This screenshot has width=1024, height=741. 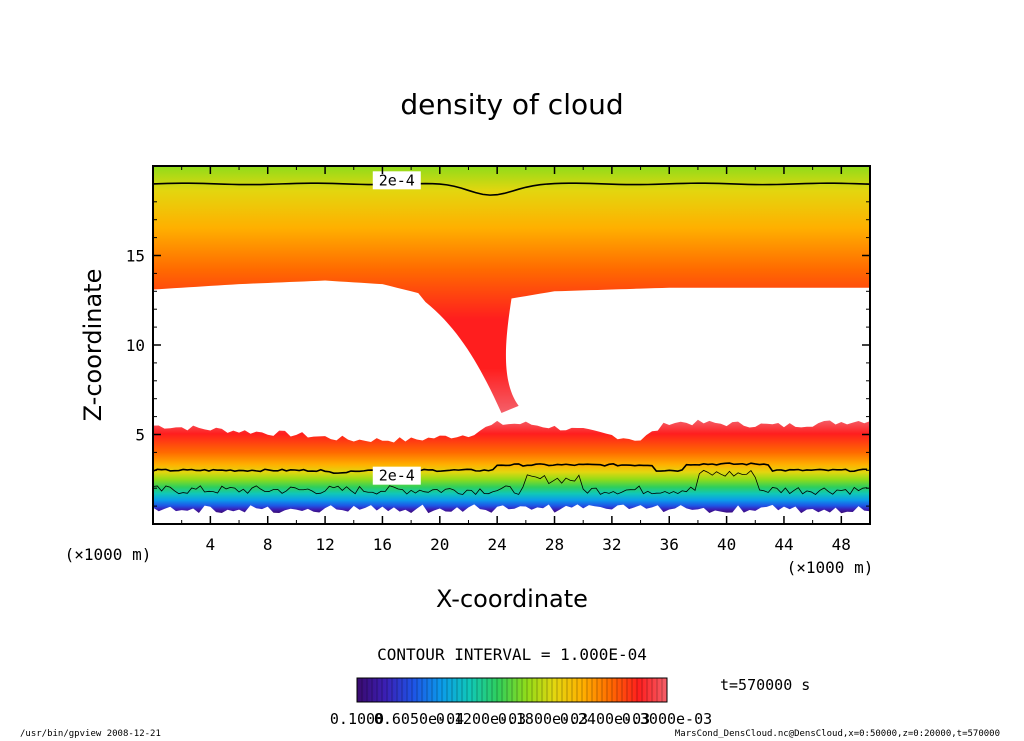 What do you see at coordinates (93, 345) in the screenshot?
I see `y-axis-label: Z-coordinate` at bounding box center [93, 345].